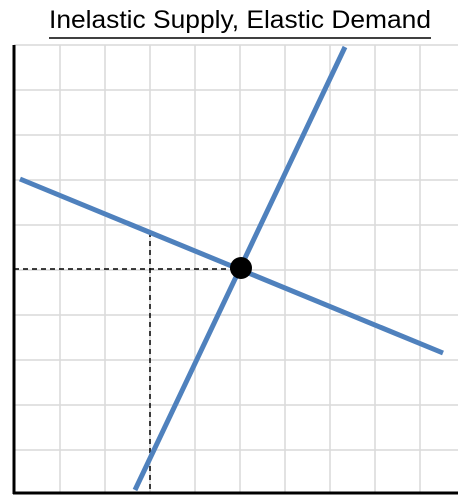 This screenshot has width=458, height=497. What do you see at coordinates (241, 268) in the screenshot?
I see `equilibrium-point` at bounding box center [241, 268].